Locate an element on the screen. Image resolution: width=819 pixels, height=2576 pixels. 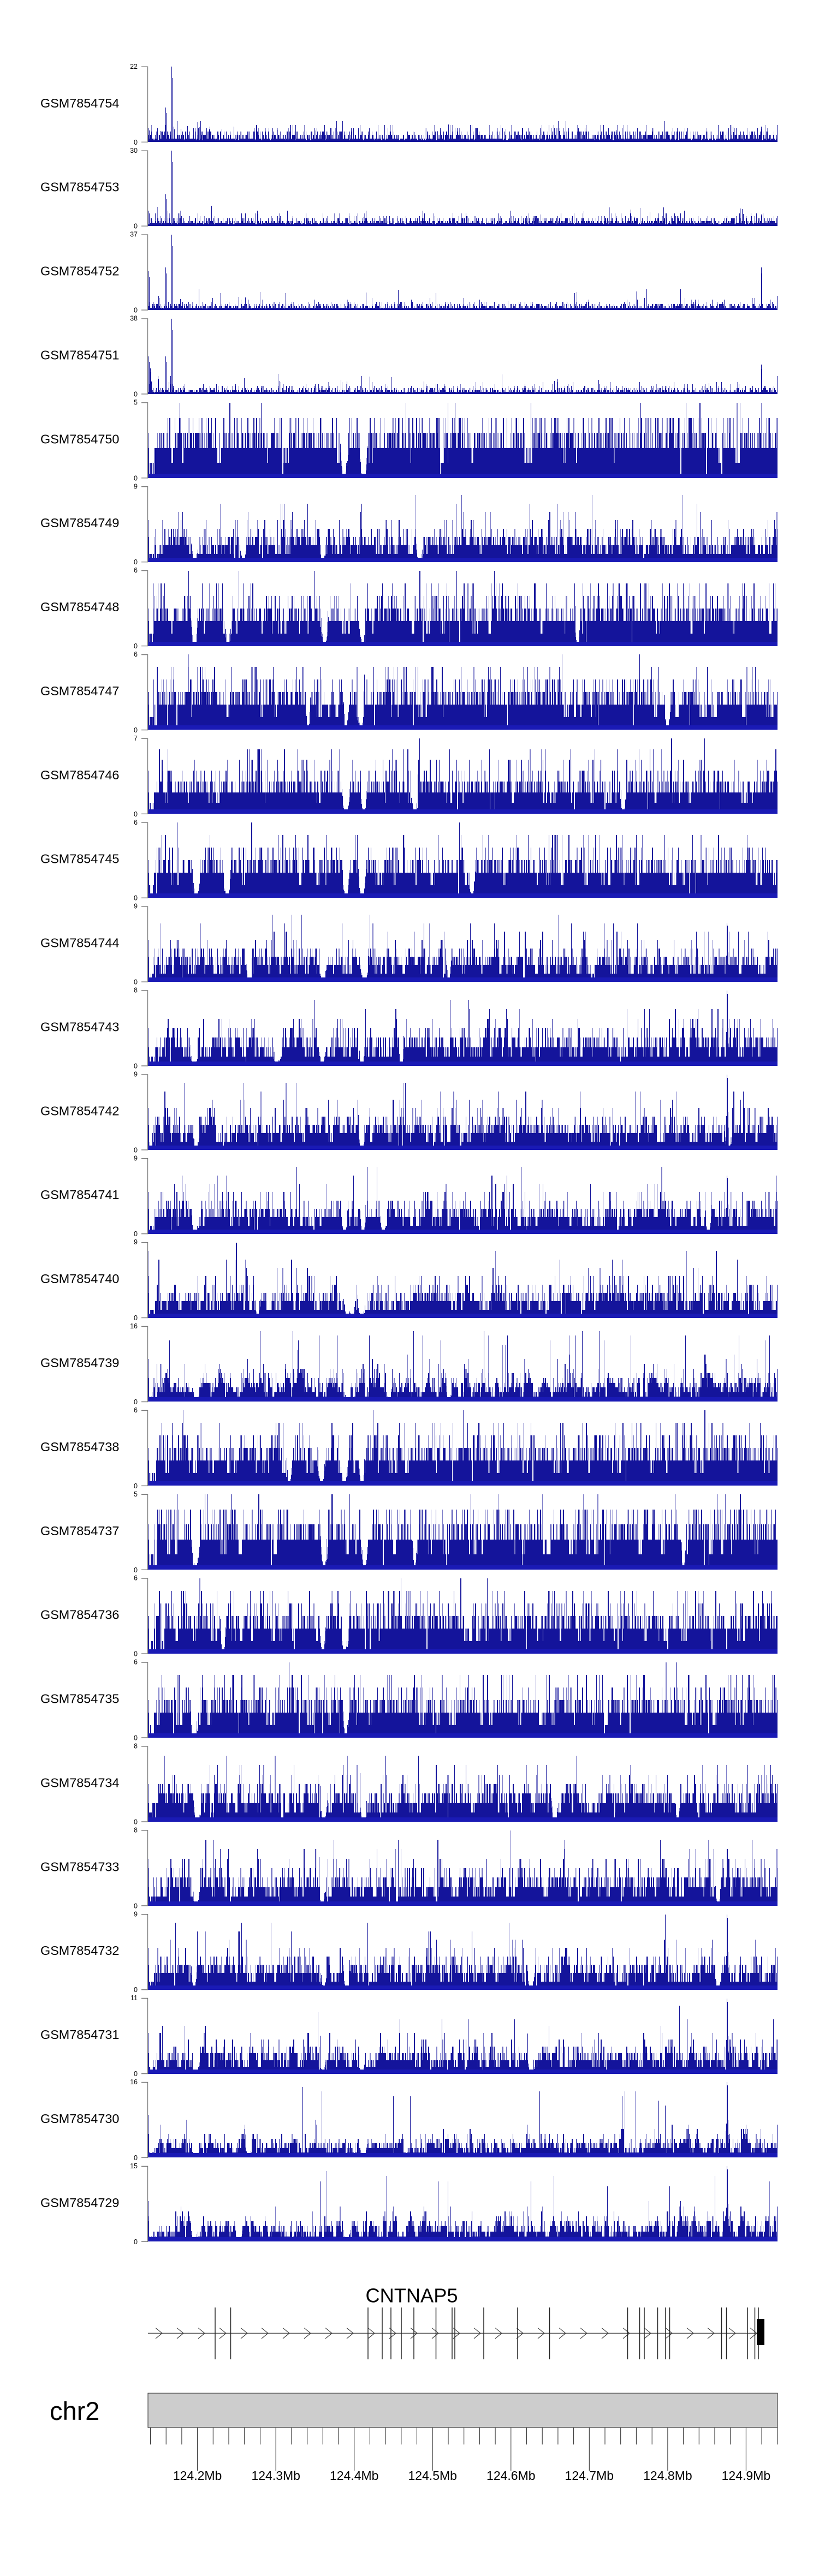
svg-text: chr2 is located at coordinates (75, 2410).